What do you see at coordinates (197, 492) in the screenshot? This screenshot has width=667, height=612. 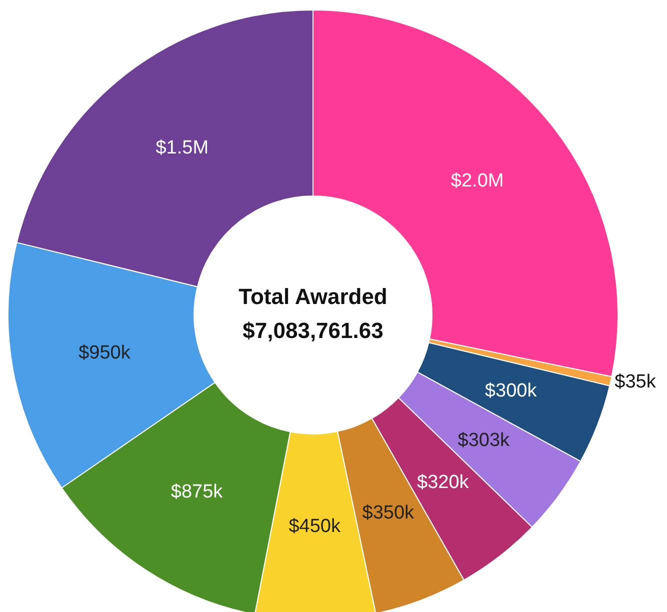 I see `data-label: $875k` at bounding box center [197, 492].